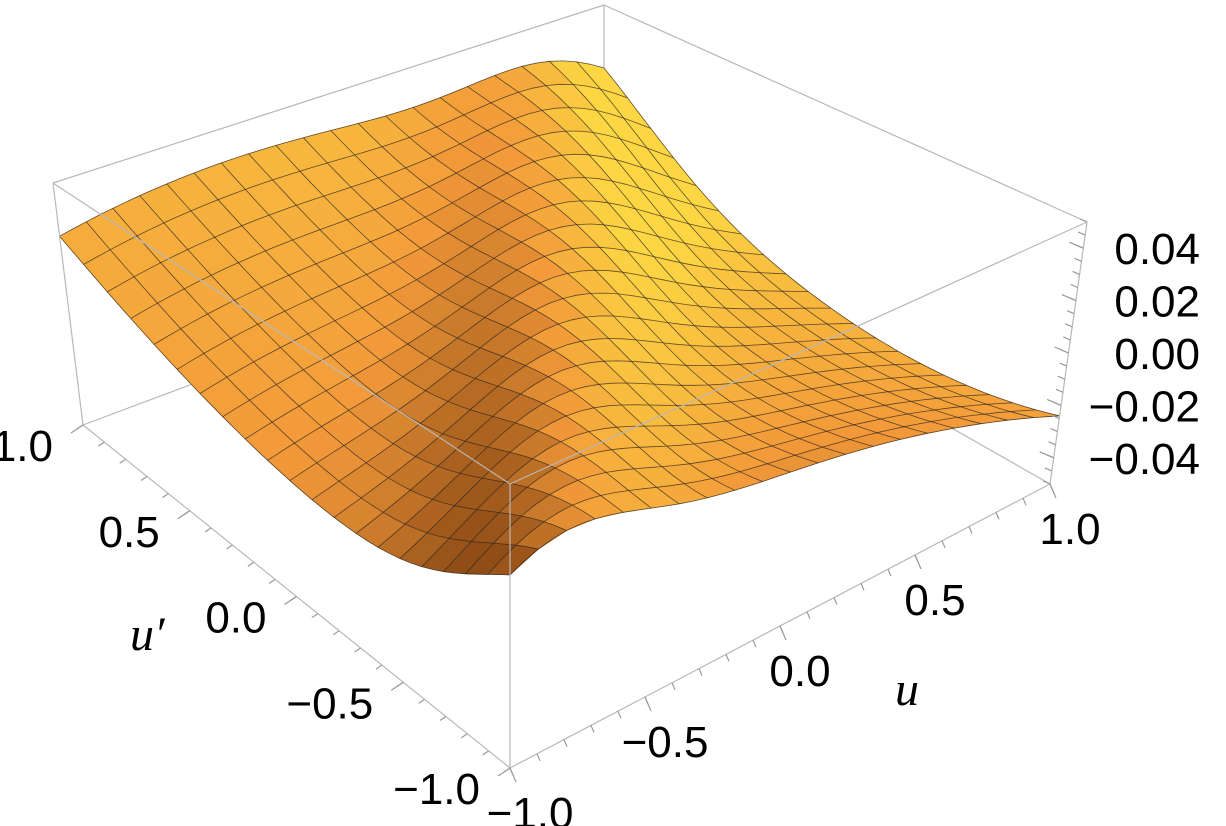 The width and height of the screenshot is (1226, 826). What do you see at coordinates (799, 671) in the screenshot?
I see `x-tick-label: 0.0` at bounding box center [799, 671].